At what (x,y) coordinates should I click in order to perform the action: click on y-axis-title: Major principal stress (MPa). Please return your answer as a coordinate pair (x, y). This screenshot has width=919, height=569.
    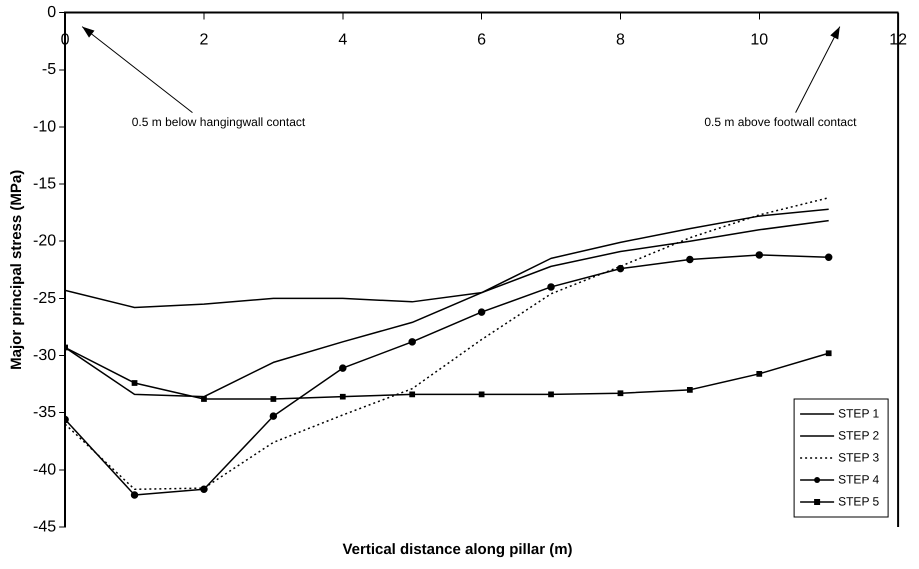
    Looking at the image, I should click on (17, 270).